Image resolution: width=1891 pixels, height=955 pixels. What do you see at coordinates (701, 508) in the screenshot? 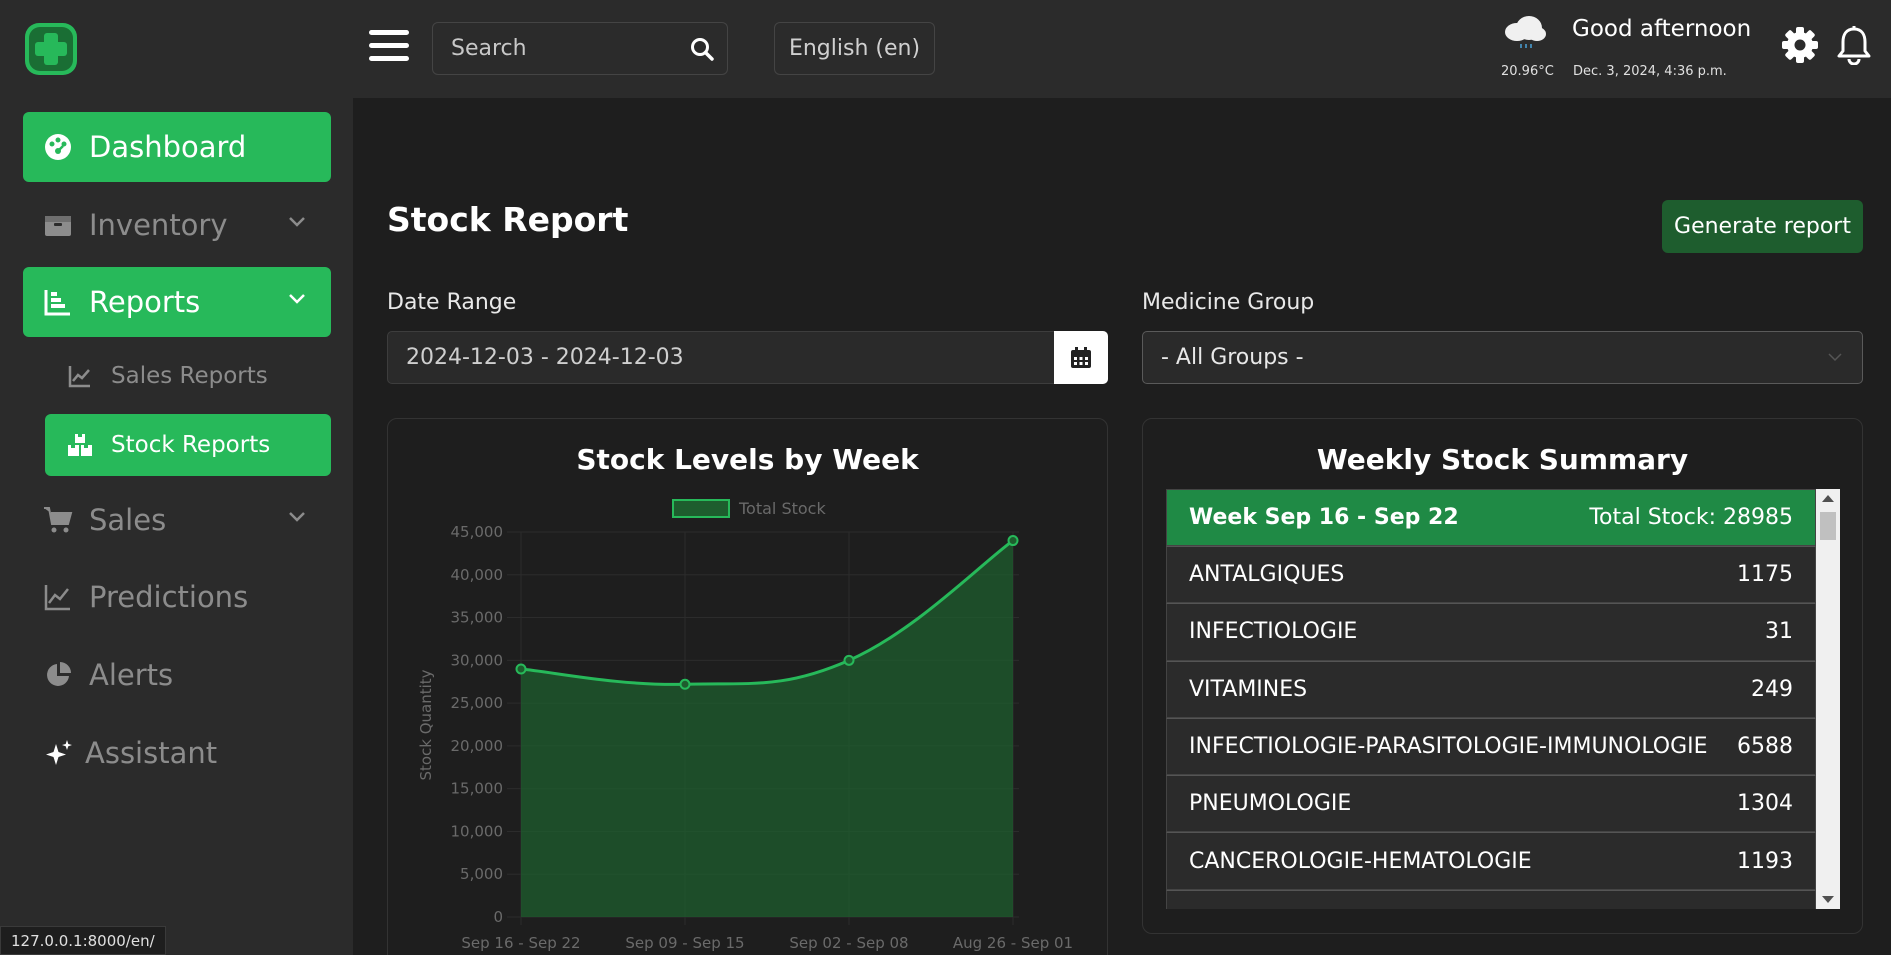
I see `legend-swatch` at bounding box center [701, 508].